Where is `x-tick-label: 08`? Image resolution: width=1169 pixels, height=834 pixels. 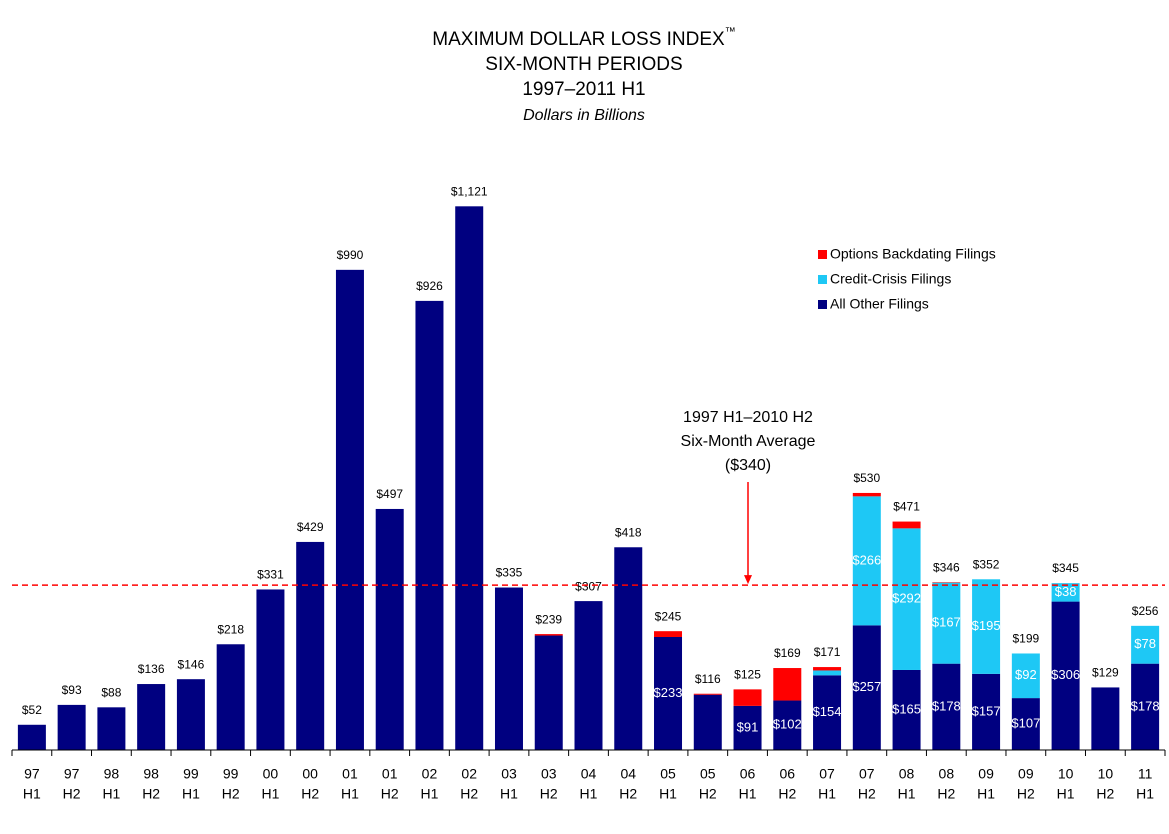
x-tick-label: 08 is located at coordinates (947, 774).